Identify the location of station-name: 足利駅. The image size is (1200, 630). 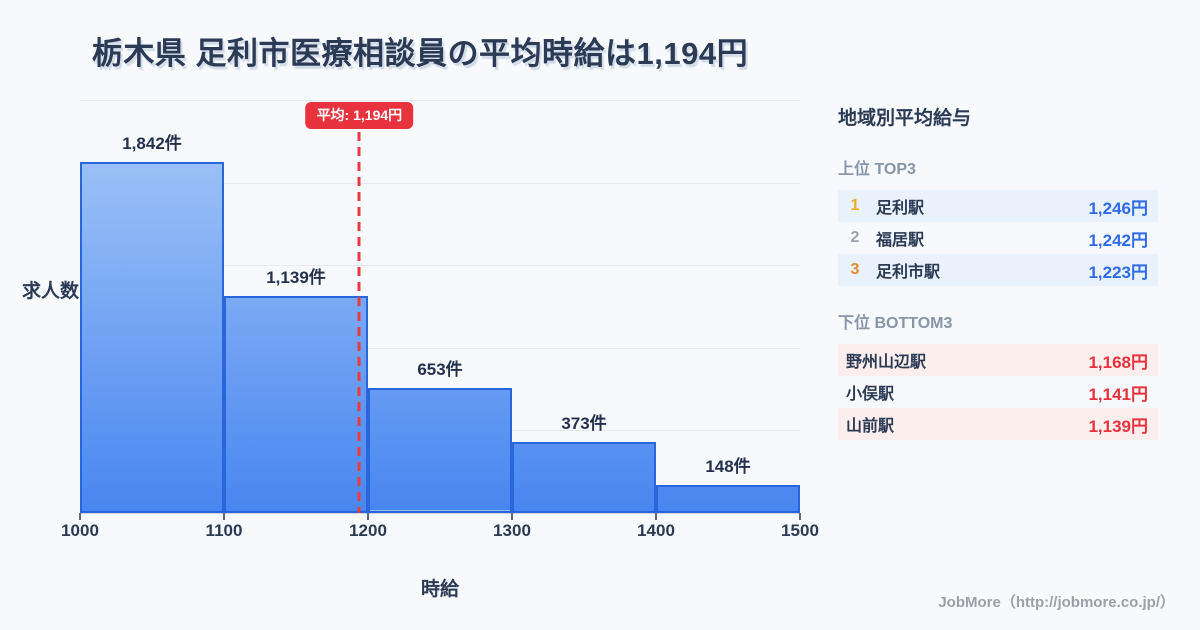
(900, 208).